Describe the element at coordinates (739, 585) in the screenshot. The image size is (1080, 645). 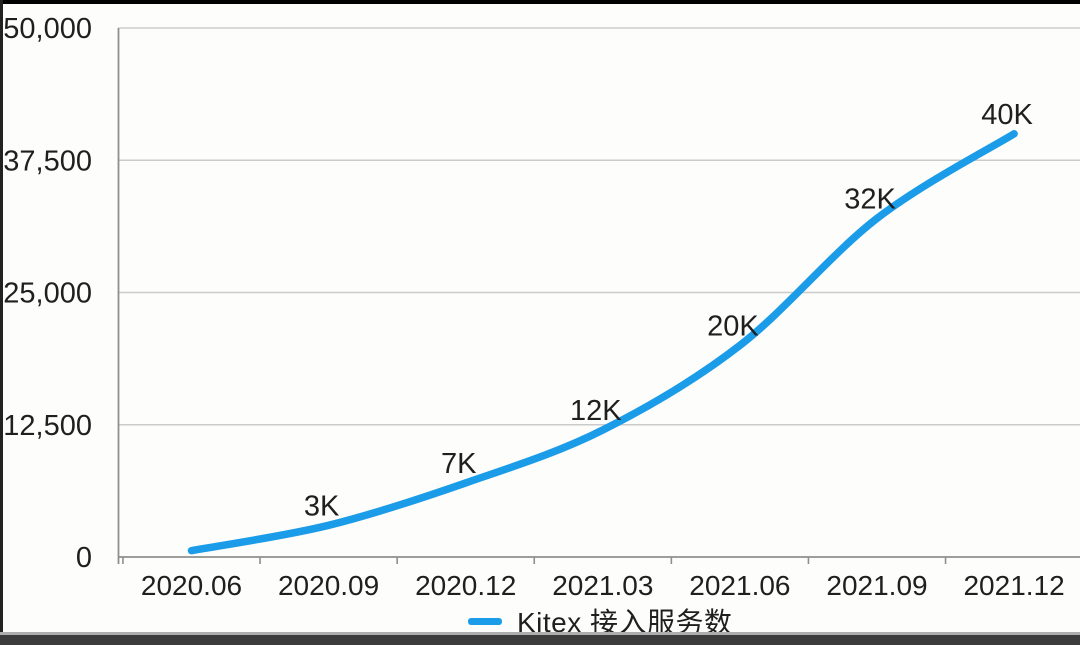
I see `x-axis-tick-label: 2021.06` at that location.